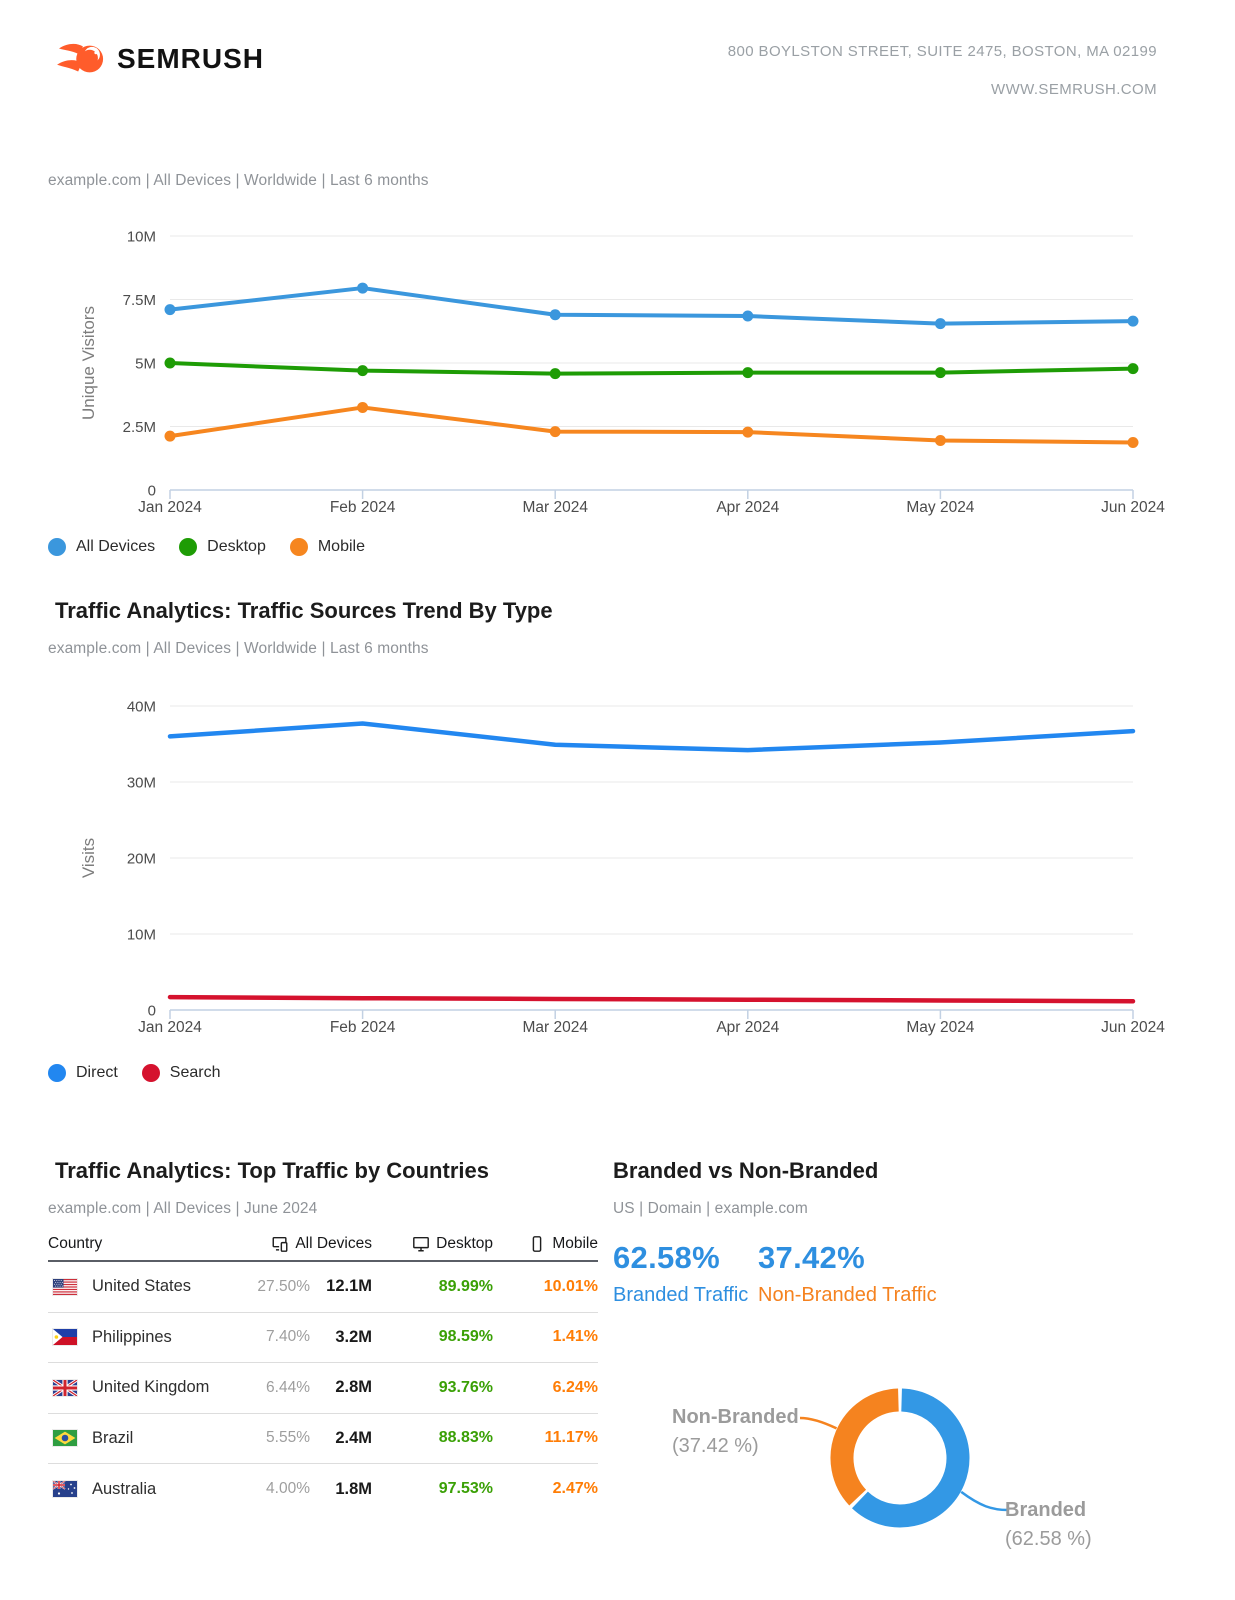  Describe the element at coordinates (323, 1287) in the screenshot. I see `table-row-united-states: United States 27.50% 12.1M 89.99% 10.01%` at that location.